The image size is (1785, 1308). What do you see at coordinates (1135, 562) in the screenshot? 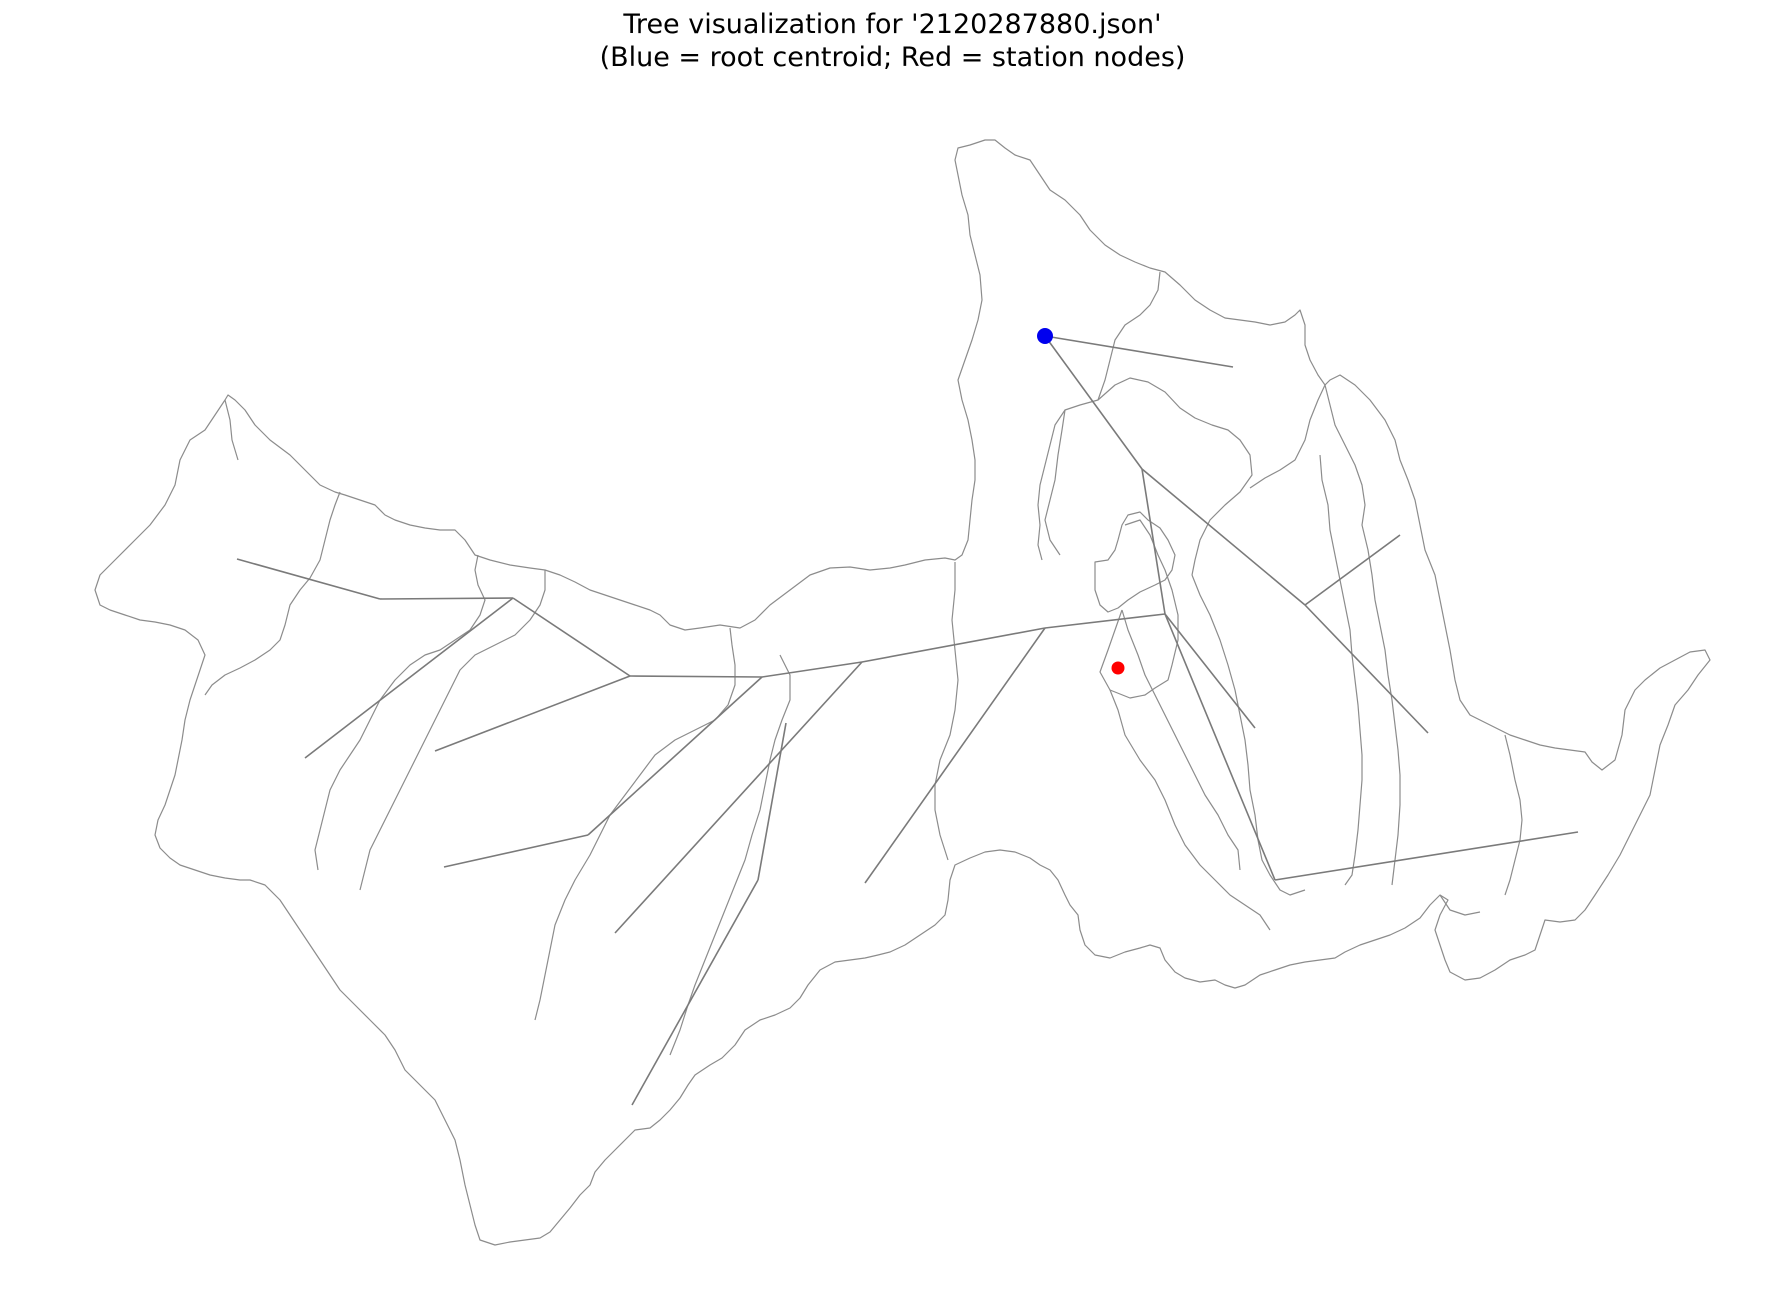
I see `divide-station-pocket` at bounding box center [1135, 562].